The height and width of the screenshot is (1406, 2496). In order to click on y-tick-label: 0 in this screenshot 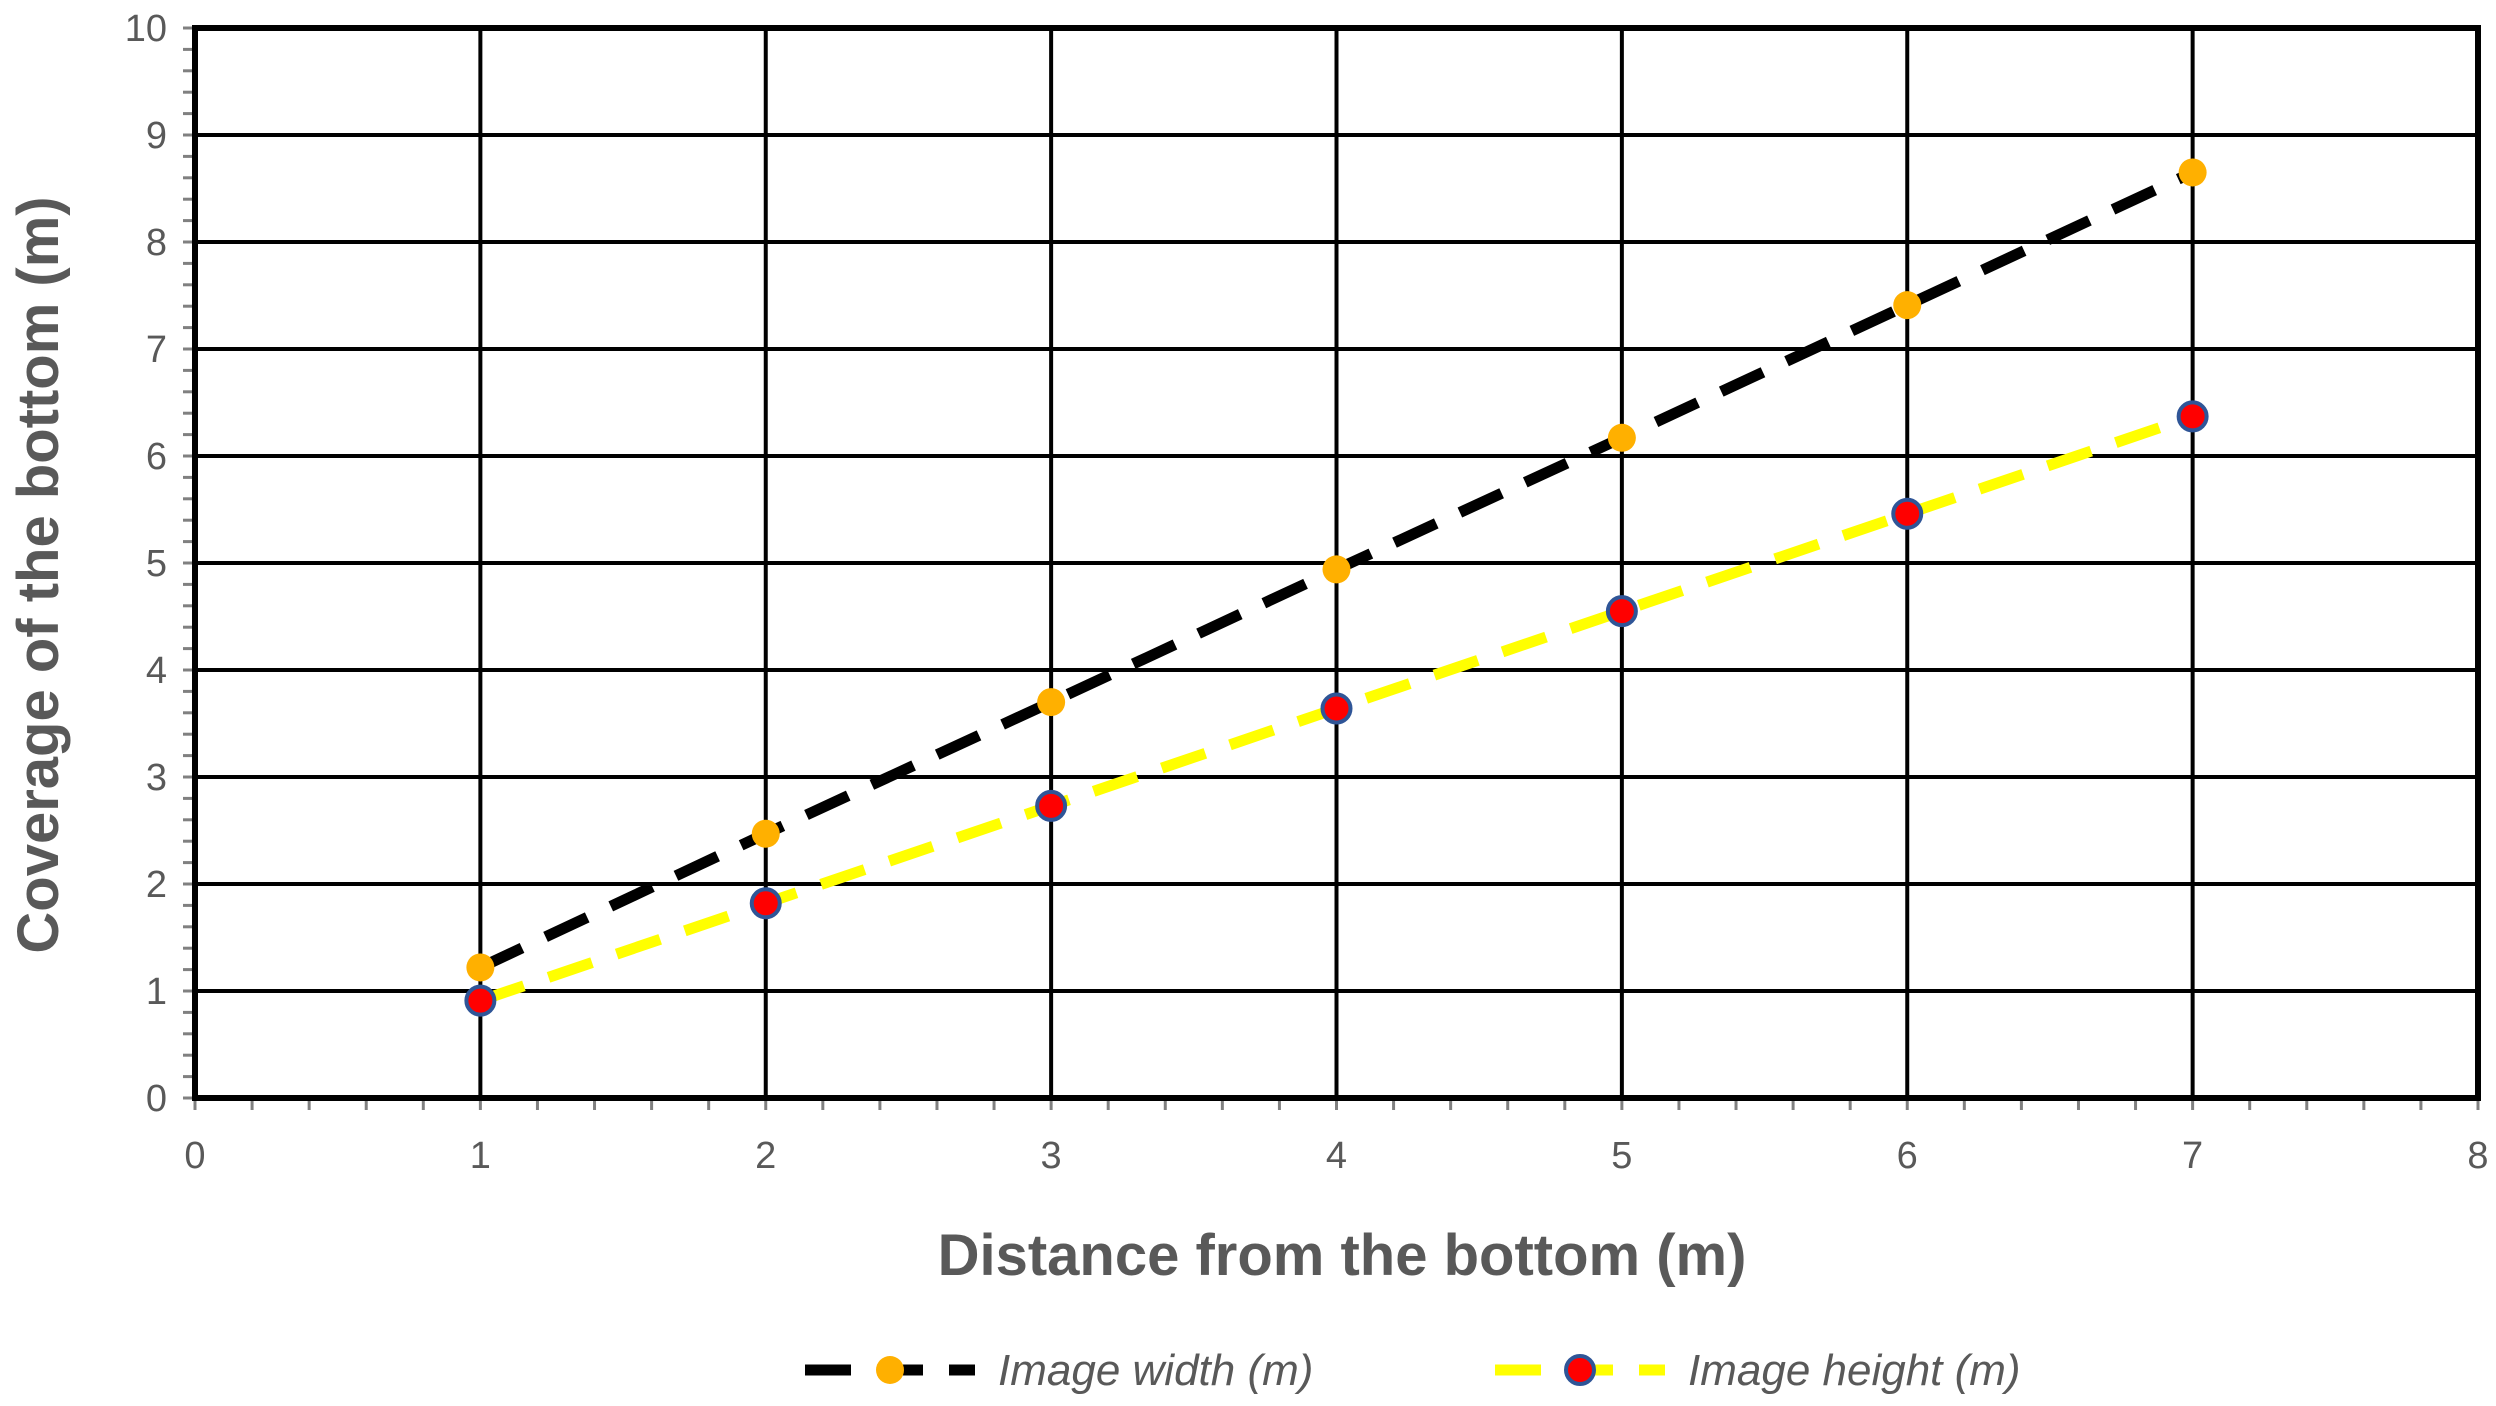, I will do `click(156, 1099)`.